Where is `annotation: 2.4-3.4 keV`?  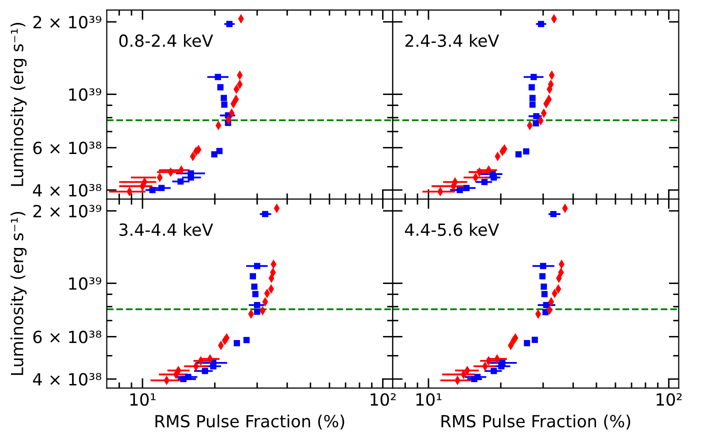
annotation: 2.4-3.4 keV is located at coordinates (452, 40).